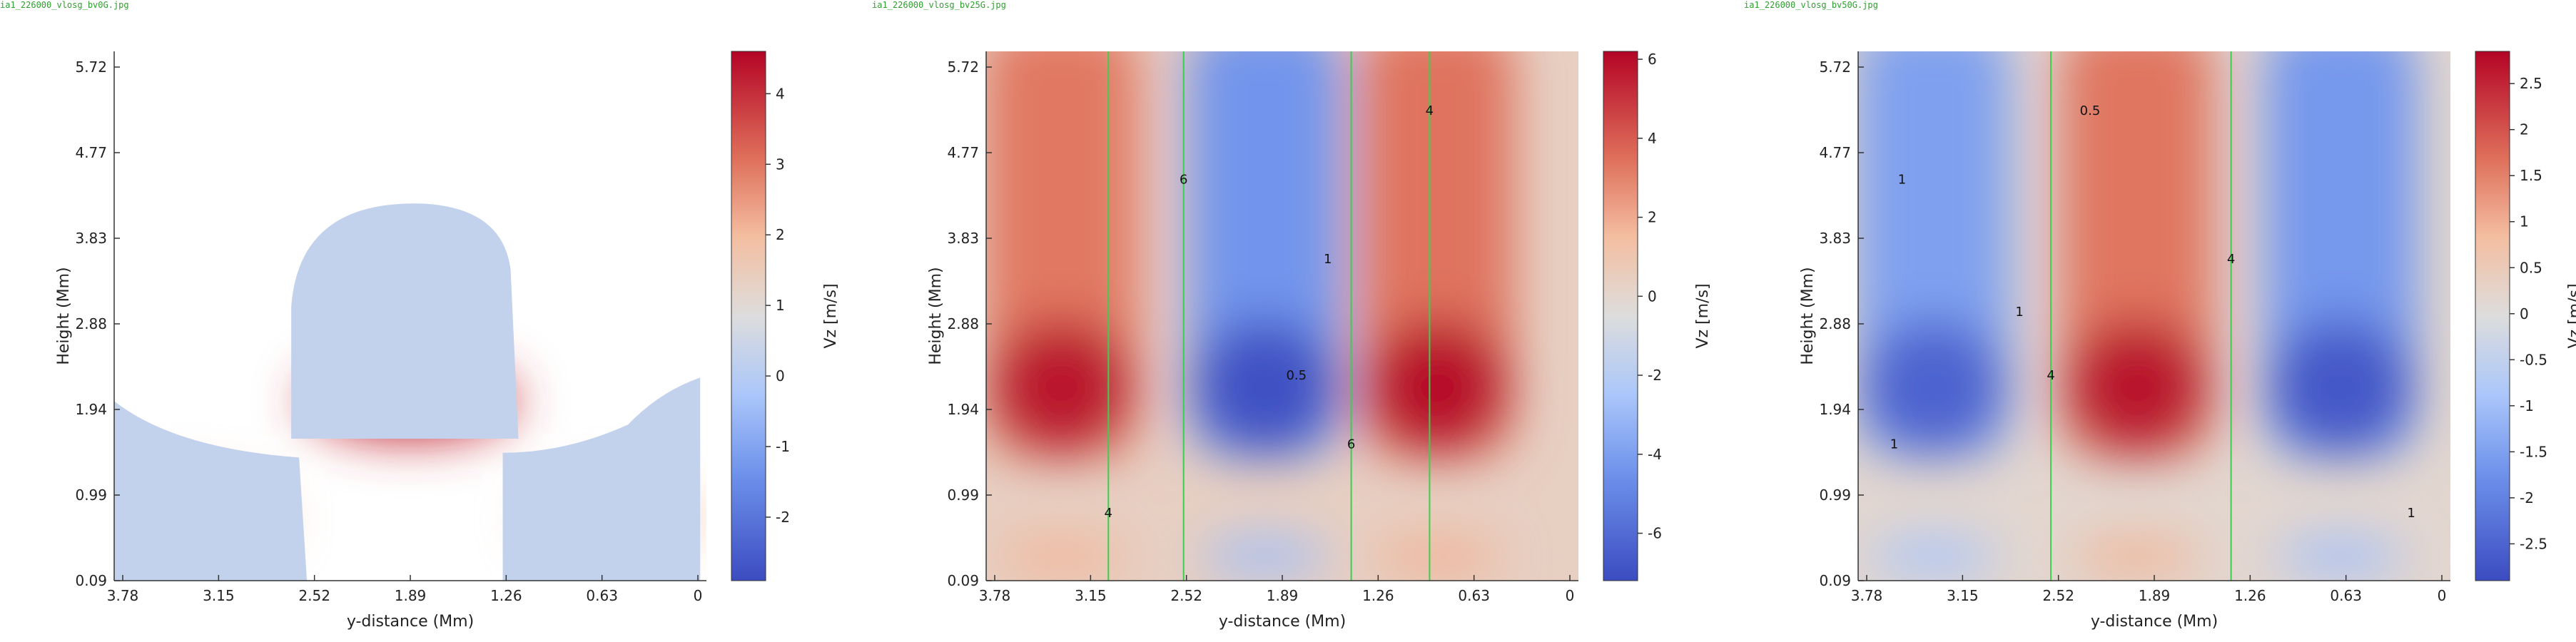 This screenshot has width=2576, height=642. Describe the element at coordinates (2527, 405) in the screenshot. I see `colorbar-tick-label: -1` at that location.